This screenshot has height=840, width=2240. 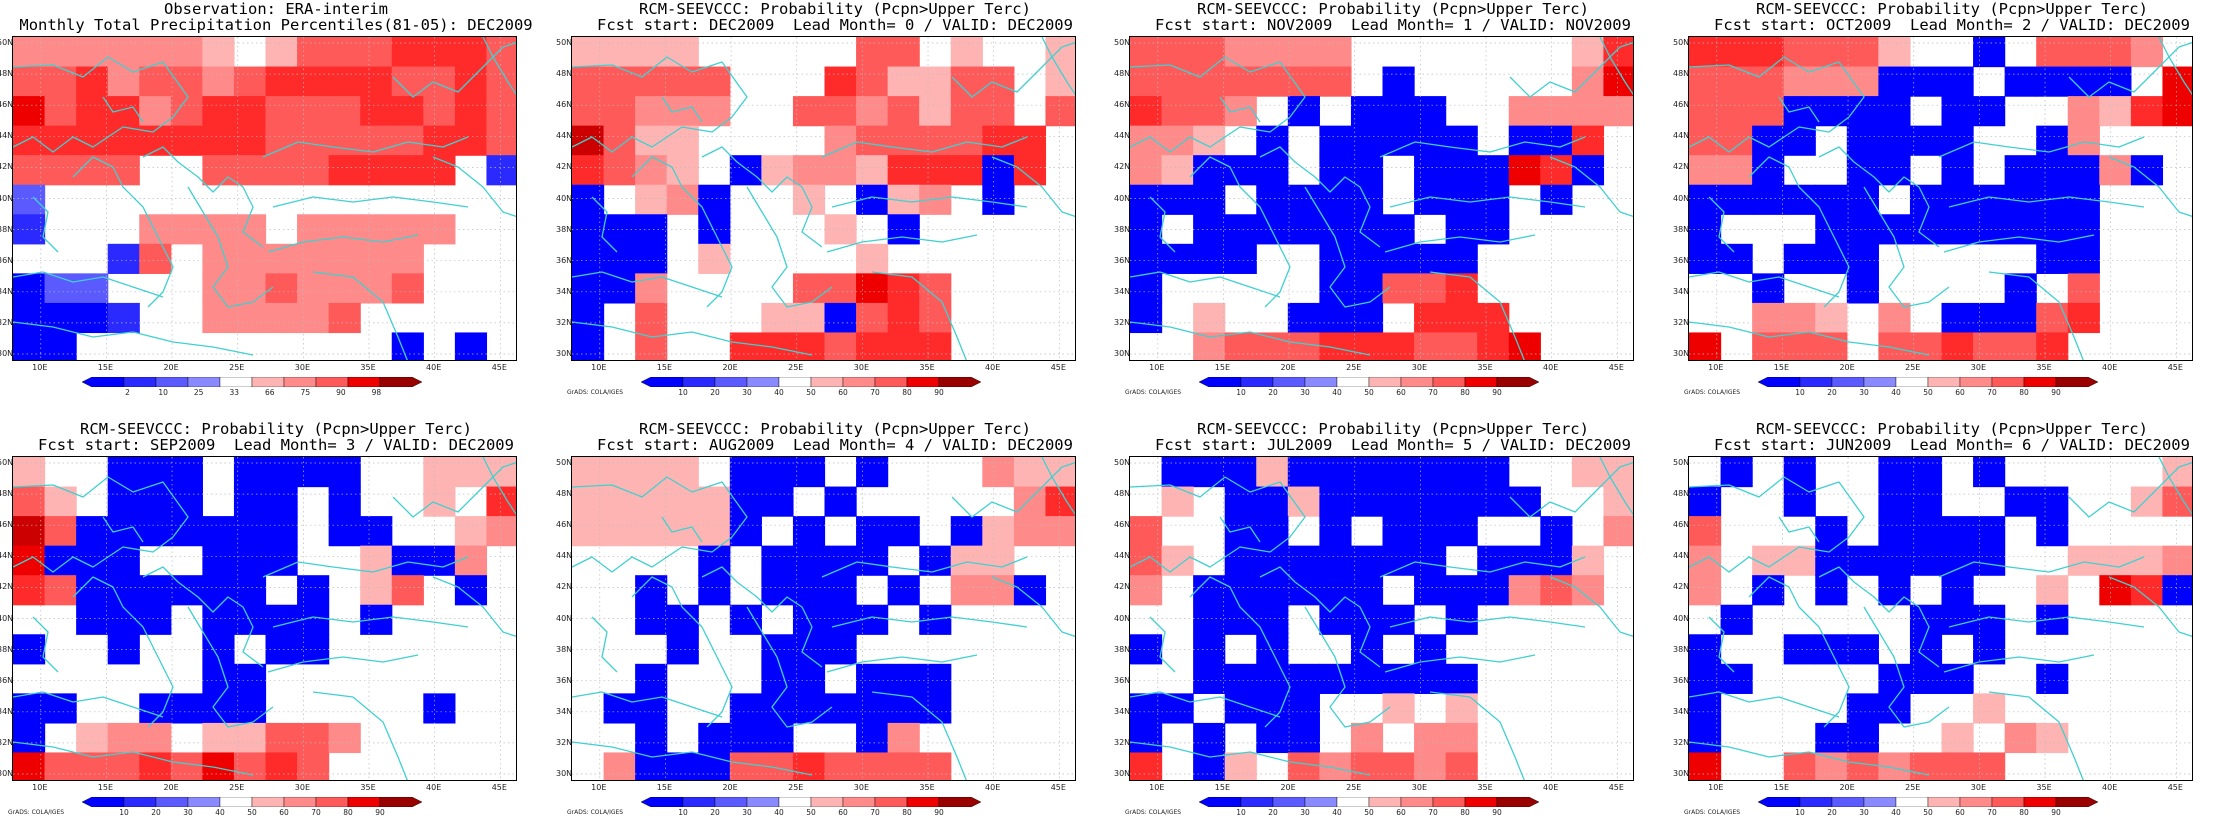 What do you see at coordinates (7, 353) in the screenshot?
I see `latitude-tick-label: 30N` at bounding box center [7, 353].